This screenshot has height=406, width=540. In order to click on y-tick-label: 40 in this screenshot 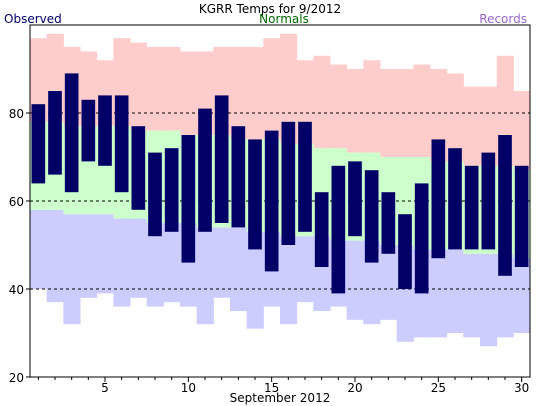, I will do `click(16, 290)`.